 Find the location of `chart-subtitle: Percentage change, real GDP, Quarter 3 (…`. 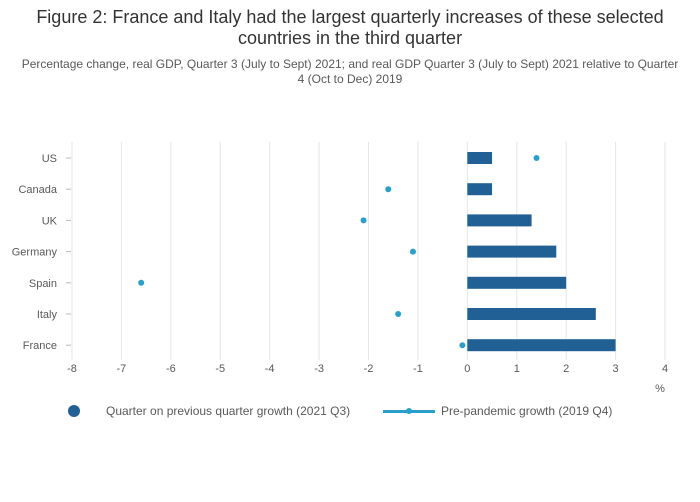

chart-subtitle: Percentage change, real GDP, Quarter 3 (… is located at coordinates (350, 71).